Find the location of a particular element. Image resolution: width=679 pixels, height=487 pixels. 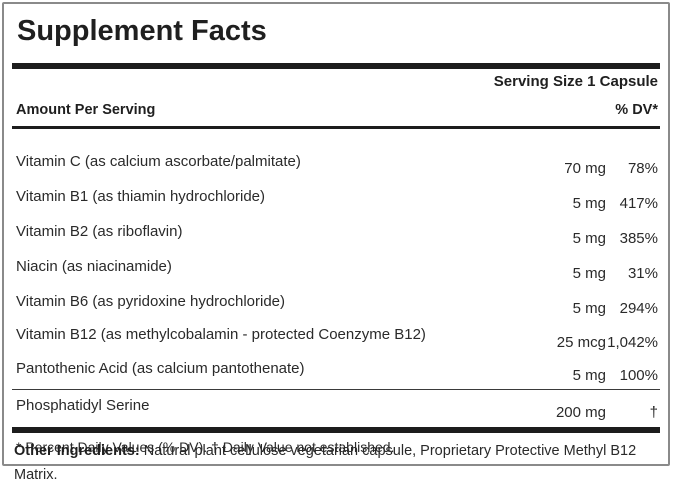

nutrient-dv: 417% is located at coordinates (638, 203).